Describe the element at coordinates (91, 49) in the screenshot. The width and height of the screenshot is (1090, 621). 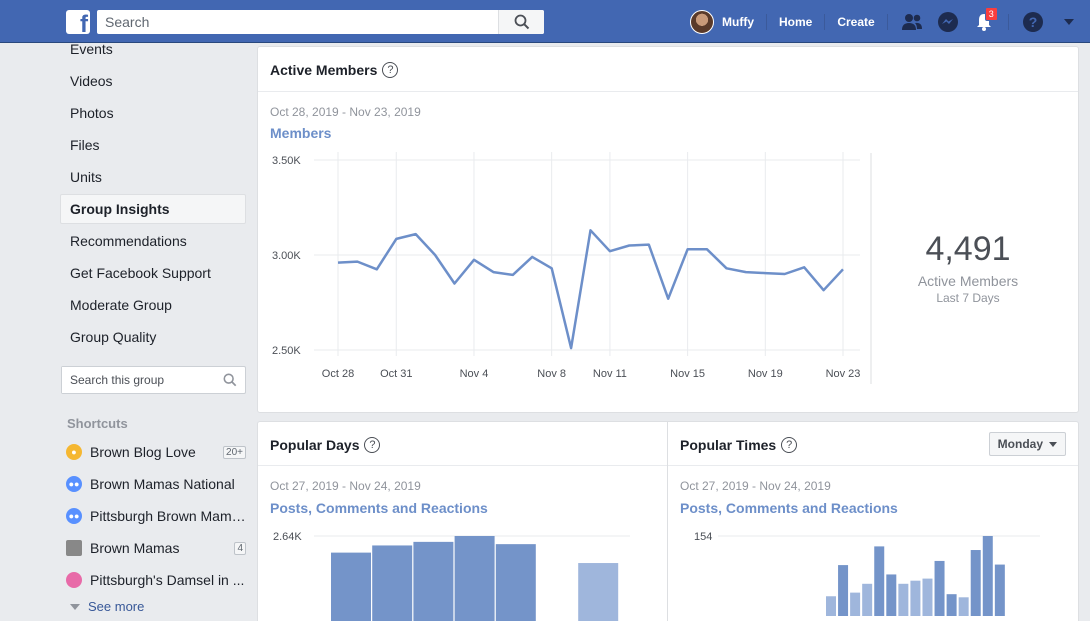
I see `sidebar-item-events: Events` at that location.